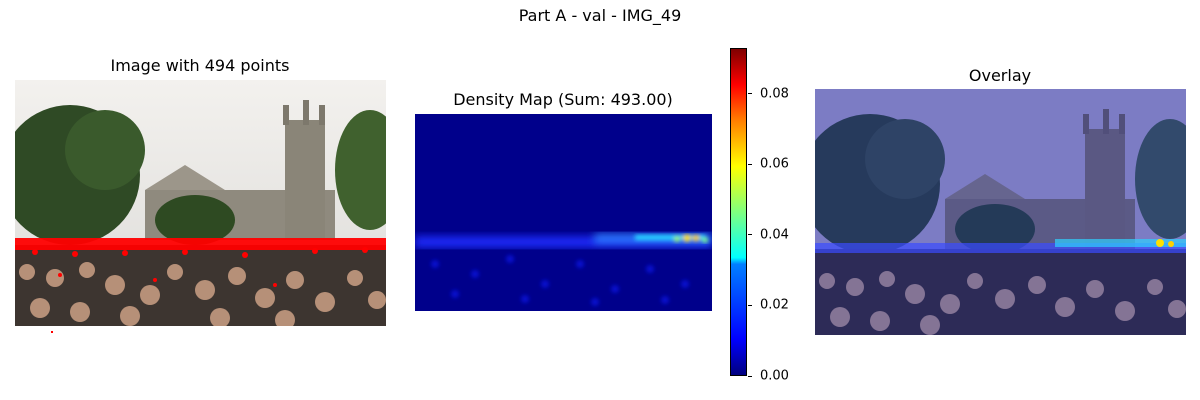  What do you see at coordinates (305, 180) in the screenshot?
I see `tower` at bounding box center [305, 180].